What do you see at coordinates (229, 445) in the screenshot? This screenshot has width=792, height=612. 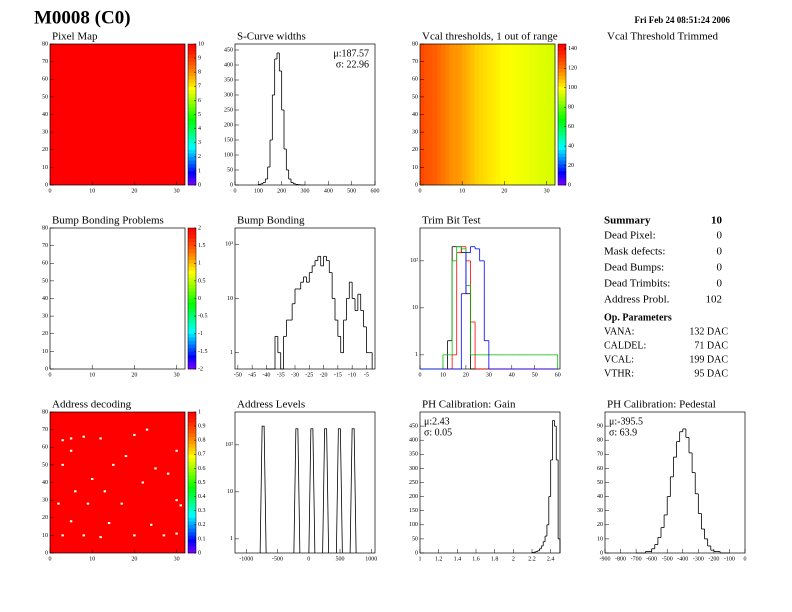 I see `y-tick-label: 10²` at bounding box center [229, 445].